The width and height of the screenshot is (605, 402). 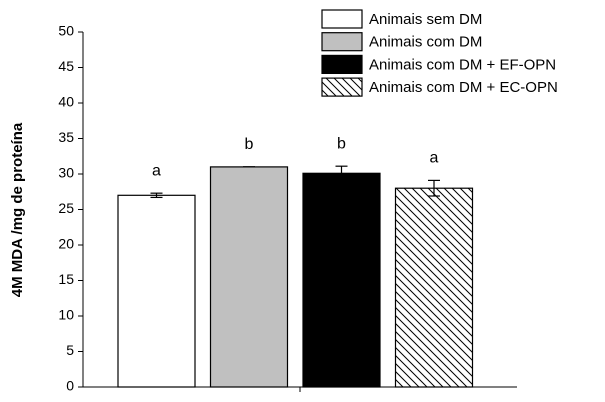 I want to click on y-tick-label: 30, so click(x=66, y=173).